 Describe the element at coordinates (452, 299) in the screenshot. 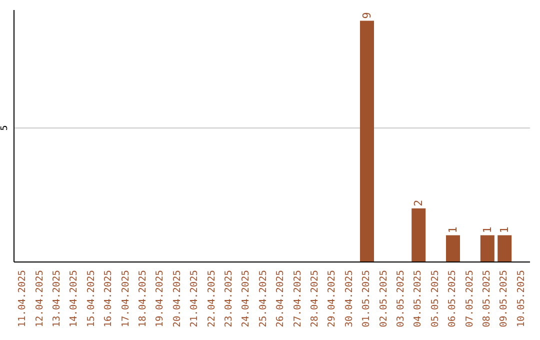

I see `x-tick-label: 06.05.2025` at that location.